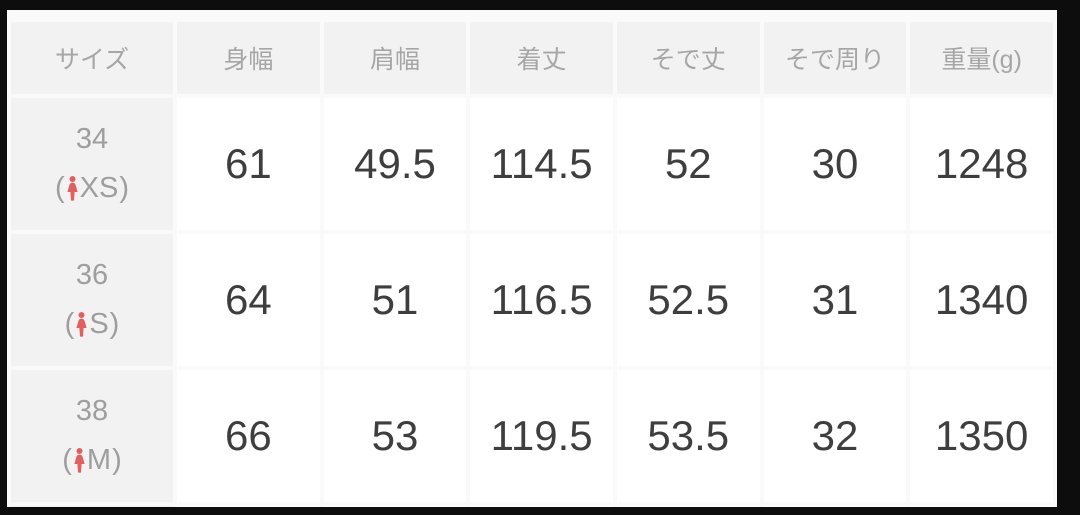 The height and width of the screenshot is (515, 1080). Describe the element at coordinates (981, 436) in the screenshot. I see `measurement-cell: 1350` at that location.